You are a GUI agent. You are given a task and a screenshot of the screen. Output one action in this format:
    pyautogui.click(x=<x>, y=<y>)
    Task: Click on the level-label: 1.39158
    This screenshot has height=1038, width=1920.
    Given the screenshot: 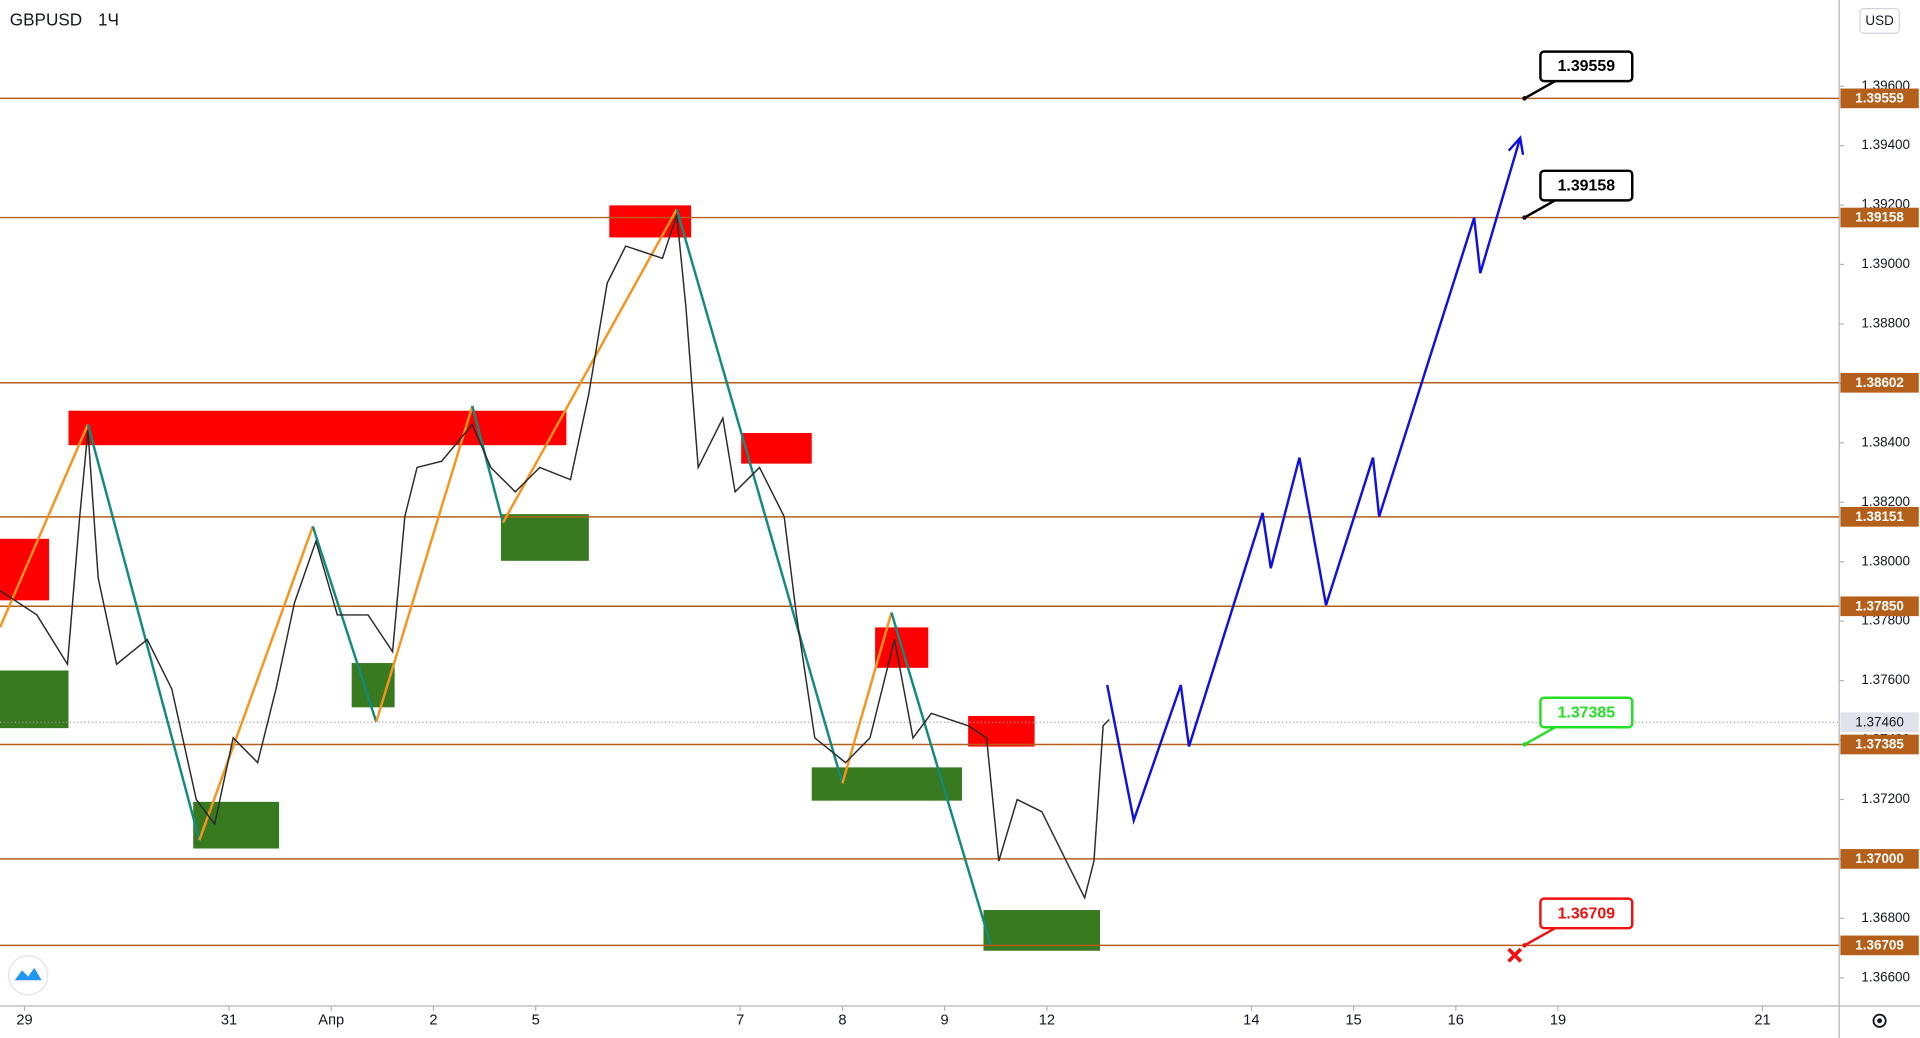 What is the action you would take?
    pyautogui.click(x=1879, y=217)
    